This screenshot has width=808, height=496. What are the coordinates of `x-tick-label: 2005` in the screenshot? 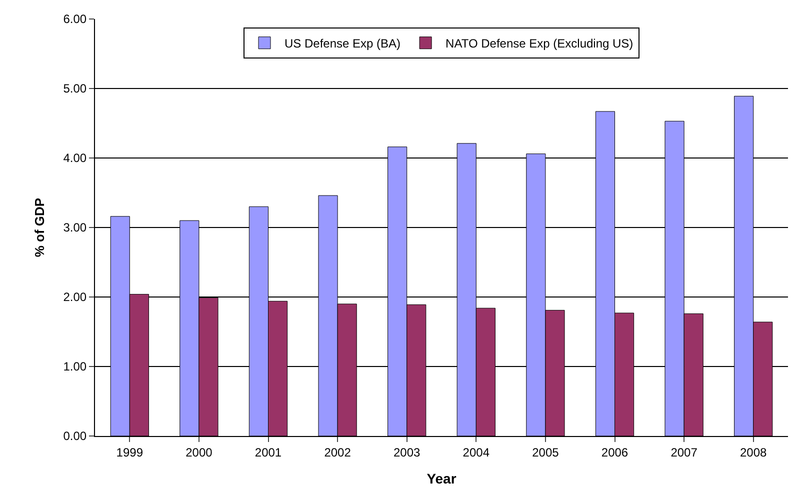 It's located at (546, 452).